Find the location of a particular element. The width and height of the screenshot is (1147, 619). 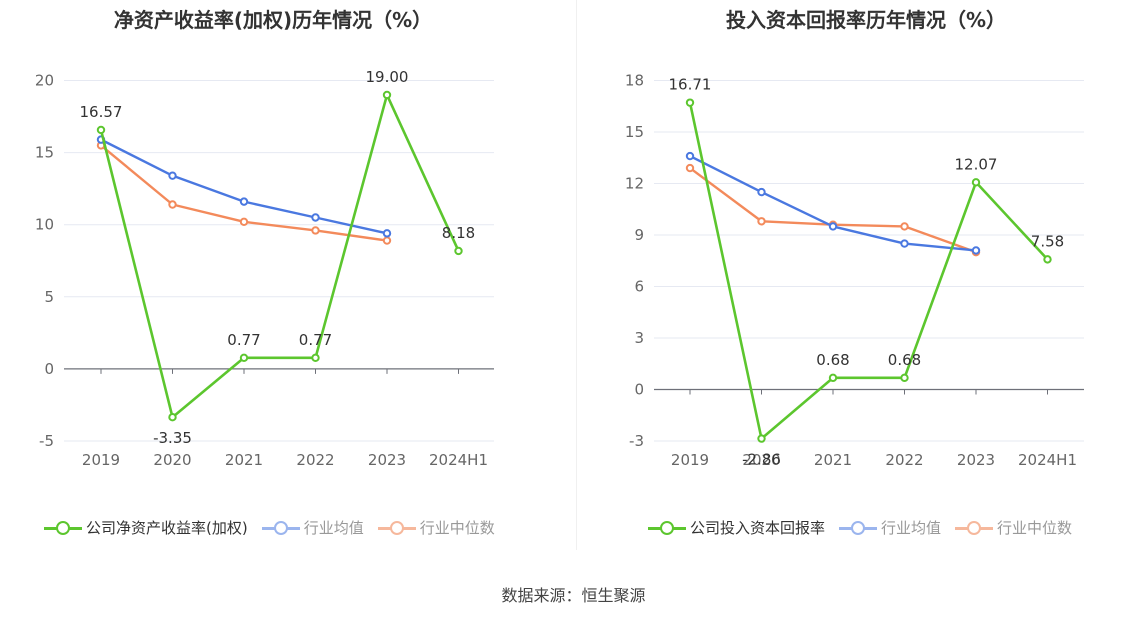

roic-chart-title: 投入资本回报率历年情况（%） is located at coordinates (866, 20).